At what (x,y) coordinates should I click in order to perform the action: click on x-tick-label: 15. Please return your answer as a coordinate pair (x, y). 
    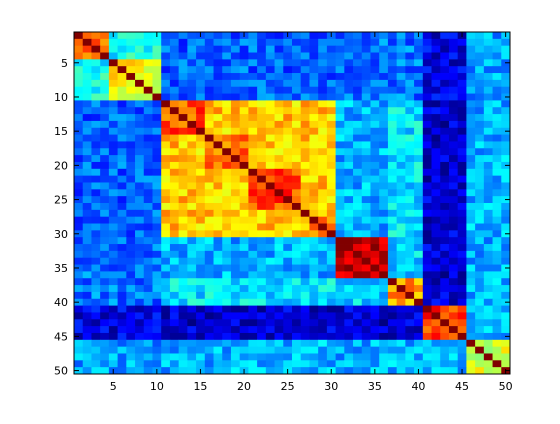
    Looking at the image, I should click on (200, 386).